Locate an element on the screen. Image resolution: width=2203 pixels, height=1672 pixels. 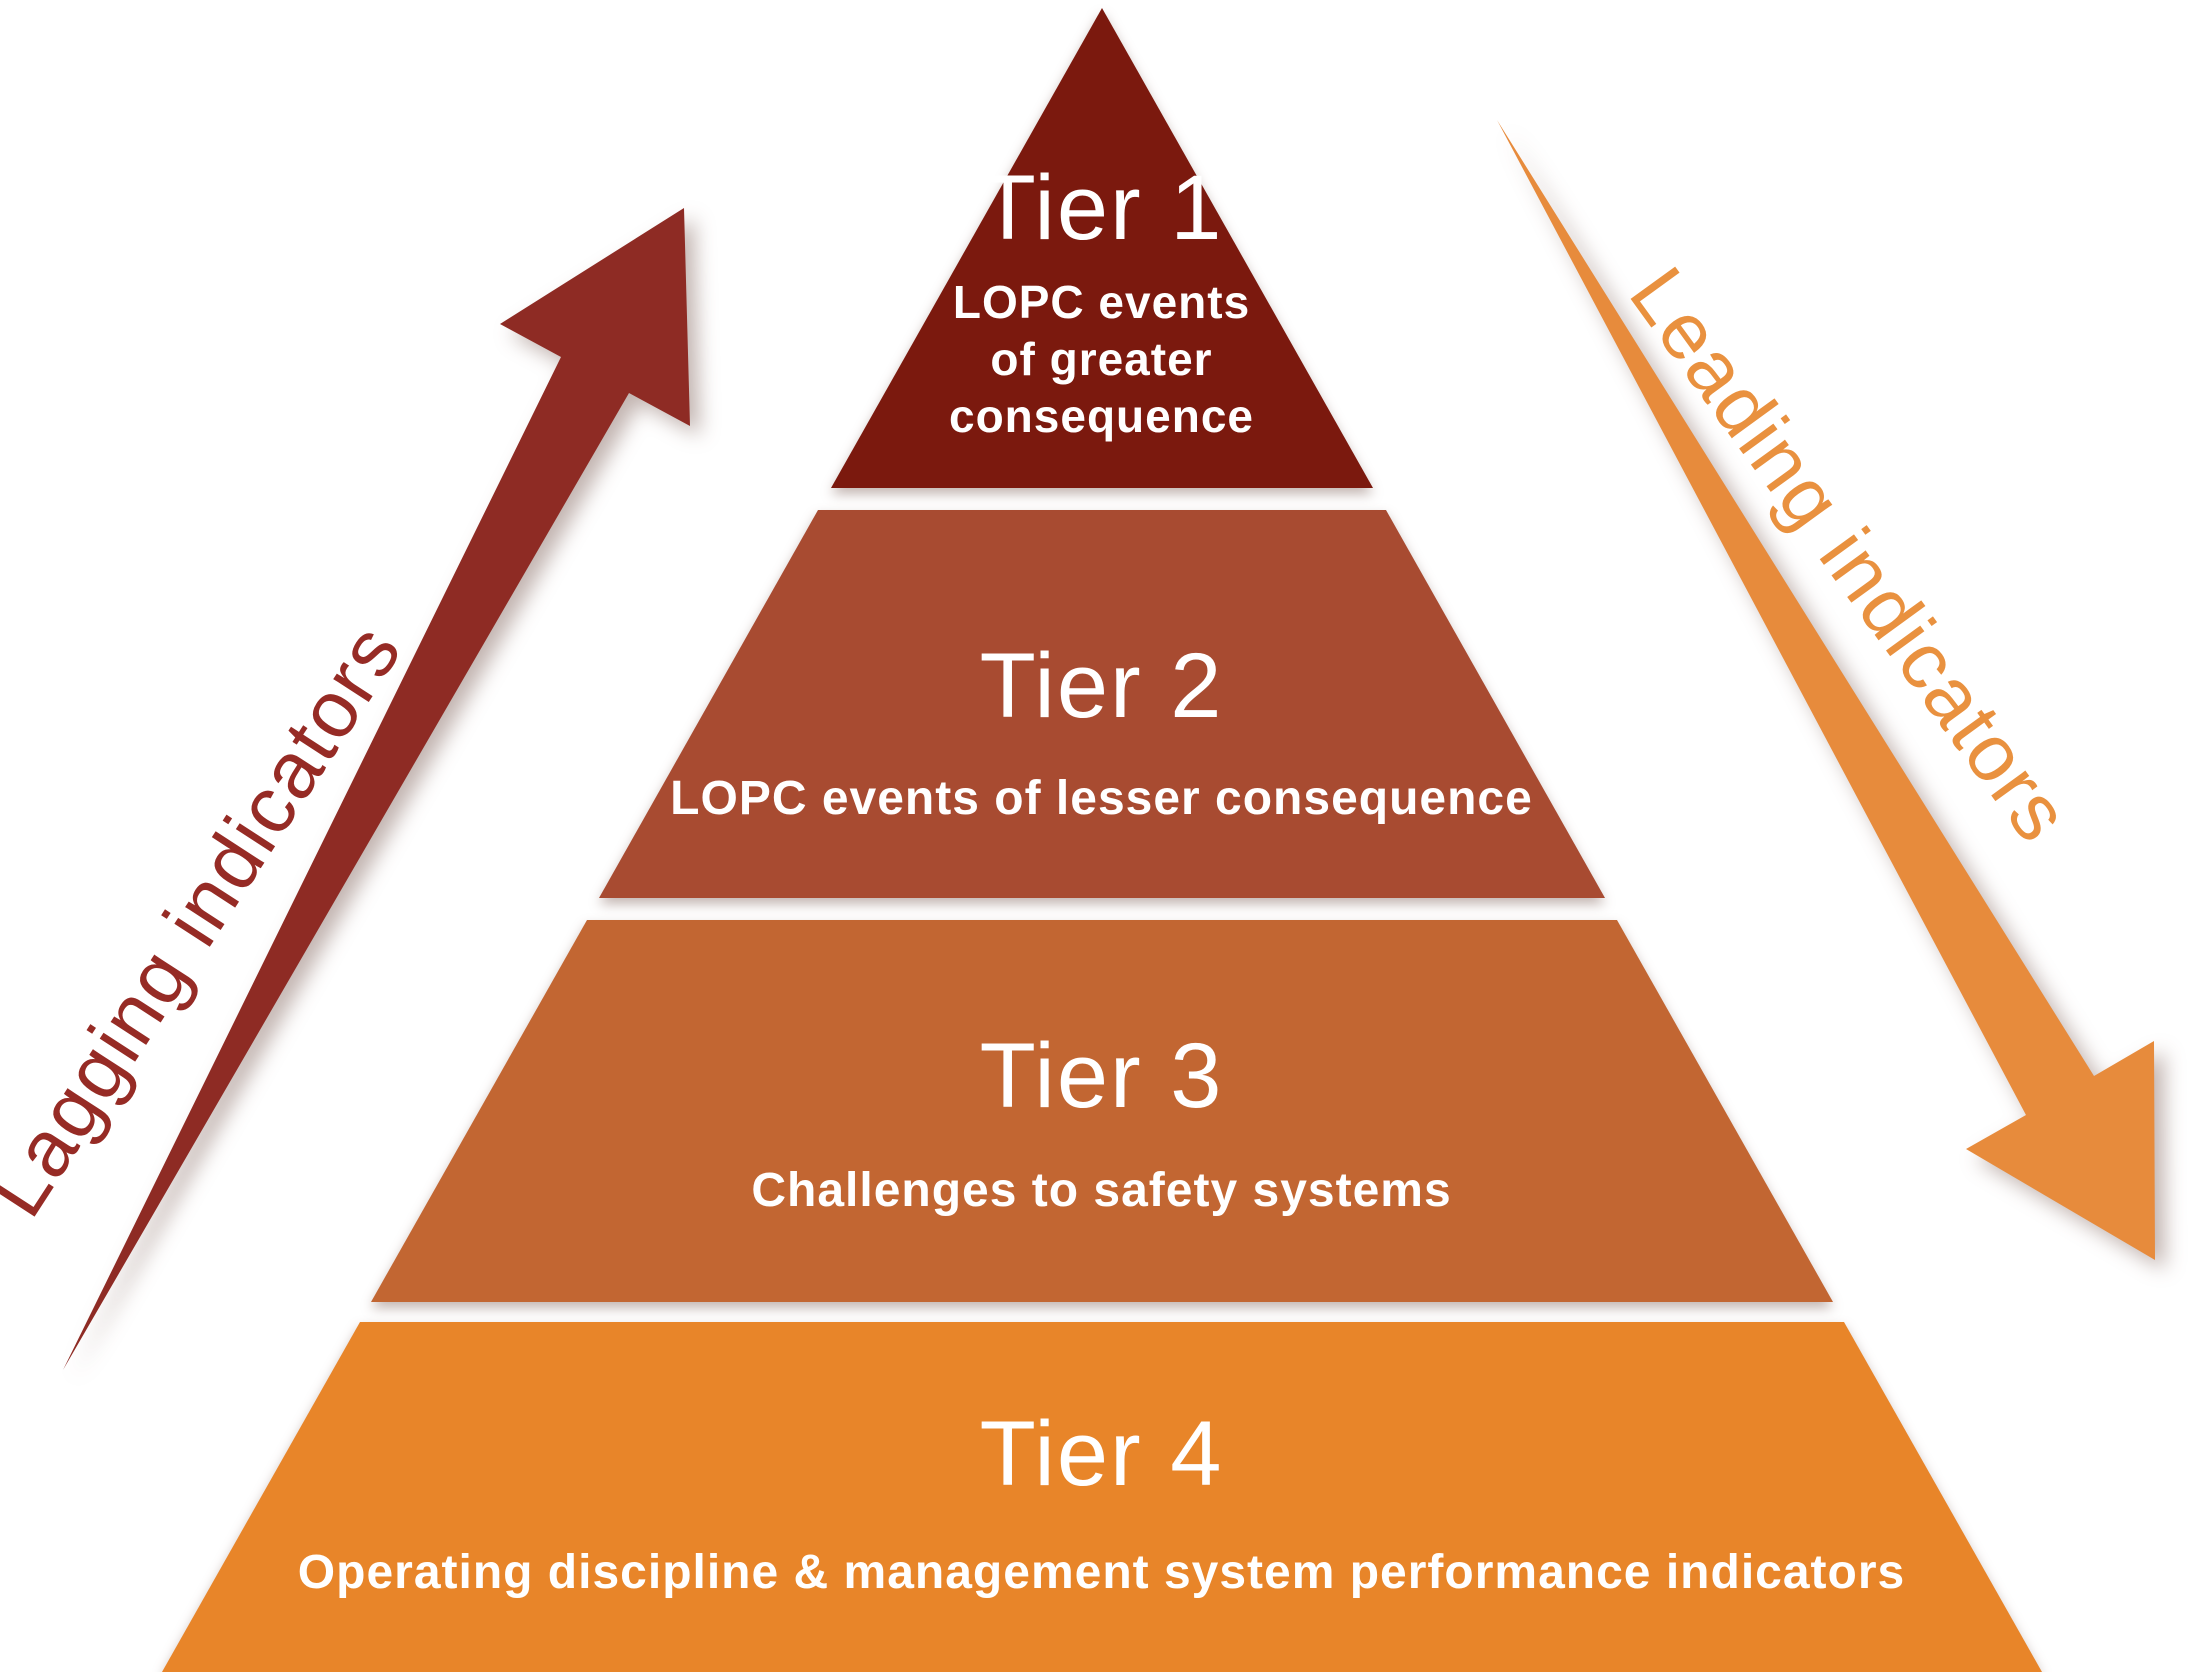
tier2-shape is located at coordinates (1102, 704).